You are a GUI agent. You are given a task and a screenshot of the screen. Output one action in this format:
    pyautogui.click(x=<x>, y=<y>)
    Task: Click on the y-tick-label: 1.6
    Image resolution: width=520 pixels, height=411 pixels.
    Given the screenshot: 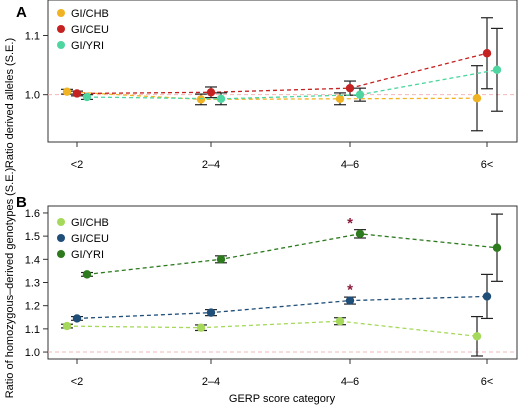 What is the action you would take?
    pyautogui.click(x=32, y=214)
    